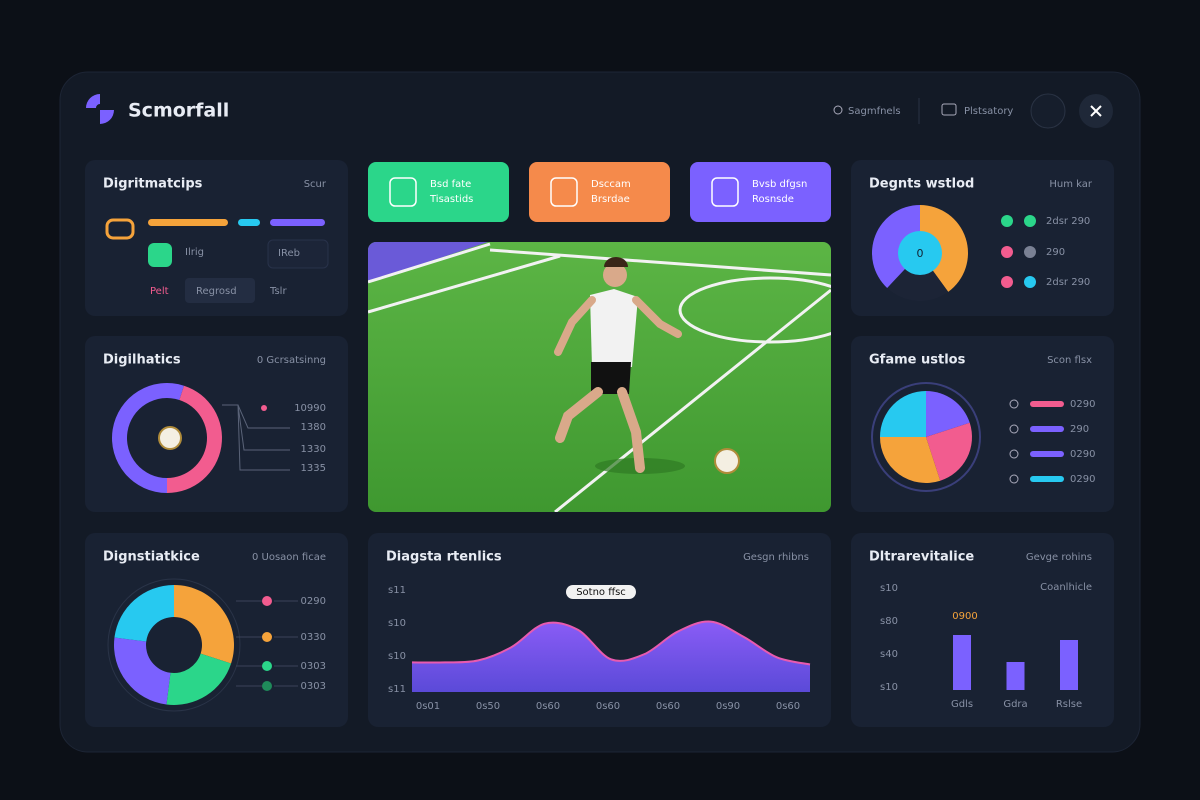 This screenshot has height=800, width=1200. Describe the element at coordinates (488, 706) in the screenshot. I see `x-label: 0s50` at that location.